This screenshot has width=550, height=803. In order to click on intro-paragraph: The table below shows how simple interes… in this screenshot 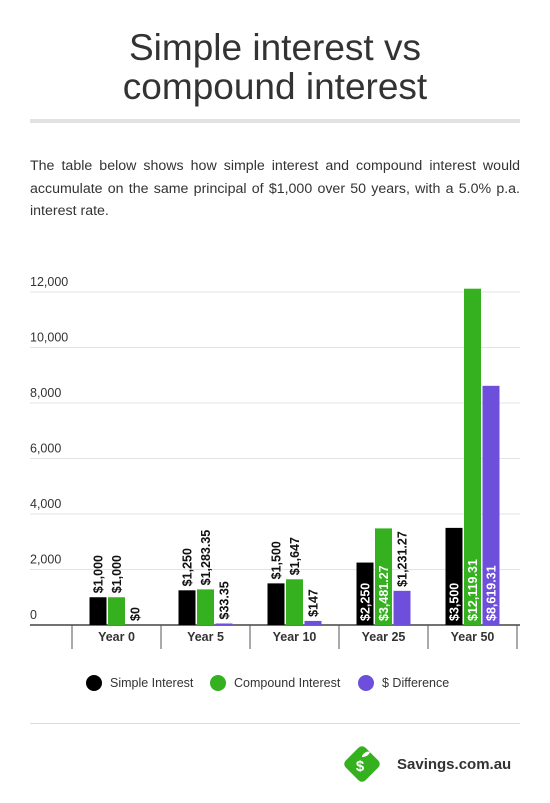, I will do `click(275, 188)`.